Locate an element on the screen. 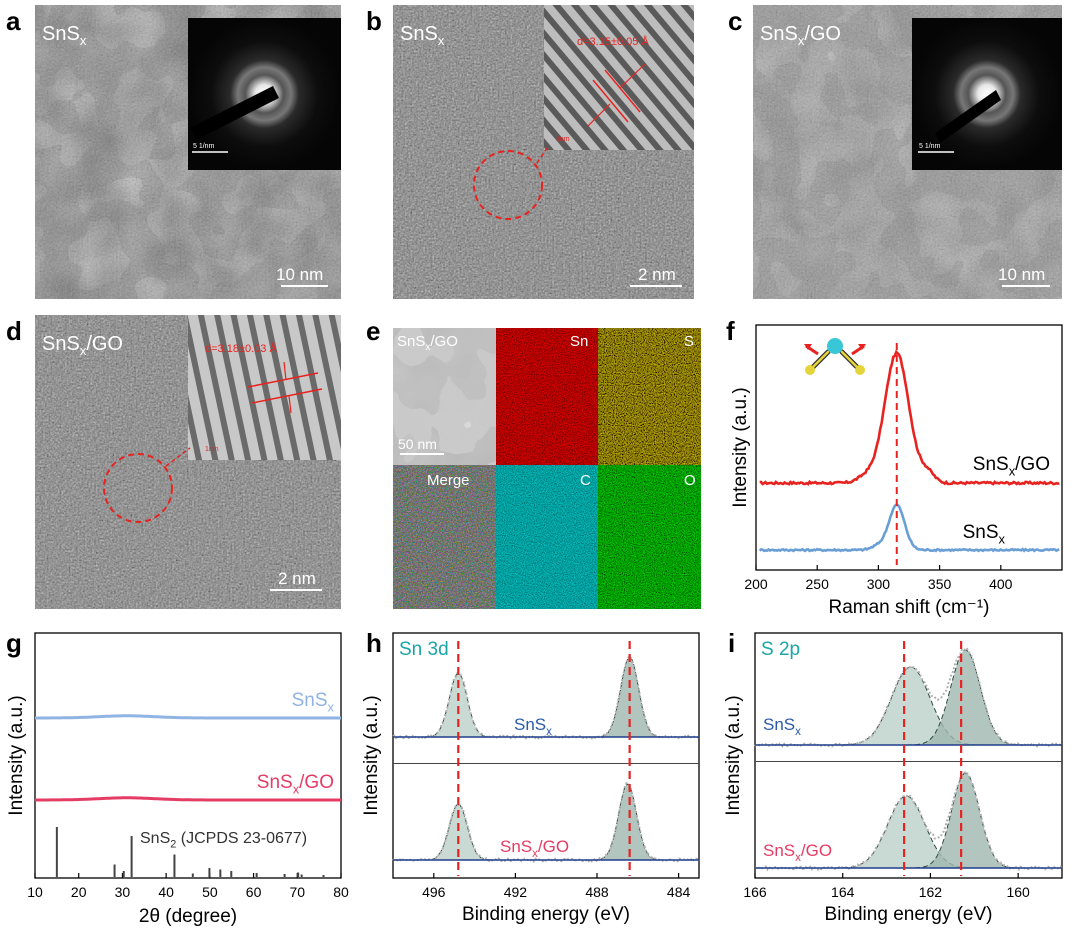 Image resolution: width=1080 pixels, height=939 pixels. panel-d: d SnSx/GO d=3.18±0.03 Å 1nm 2 nm is located at coordinates (173, 462).